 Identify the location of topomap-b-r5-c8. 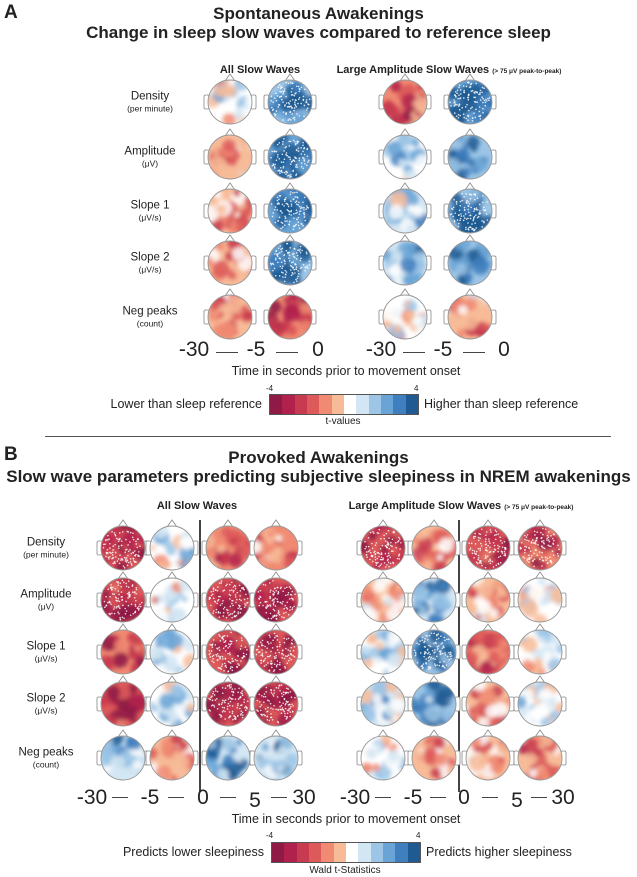
(540, 755).